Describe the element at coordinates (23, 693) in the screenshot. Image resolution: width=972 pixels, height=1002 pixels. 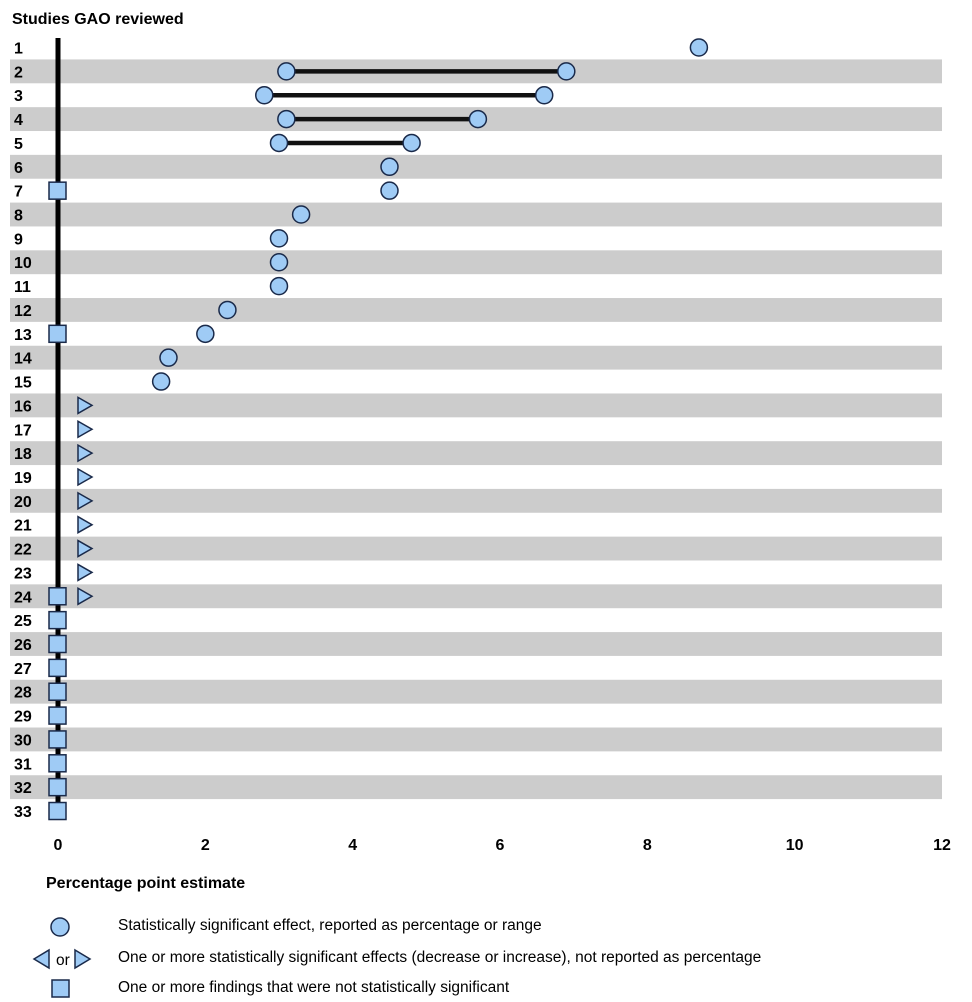
I see `row-label: 28` at that location.